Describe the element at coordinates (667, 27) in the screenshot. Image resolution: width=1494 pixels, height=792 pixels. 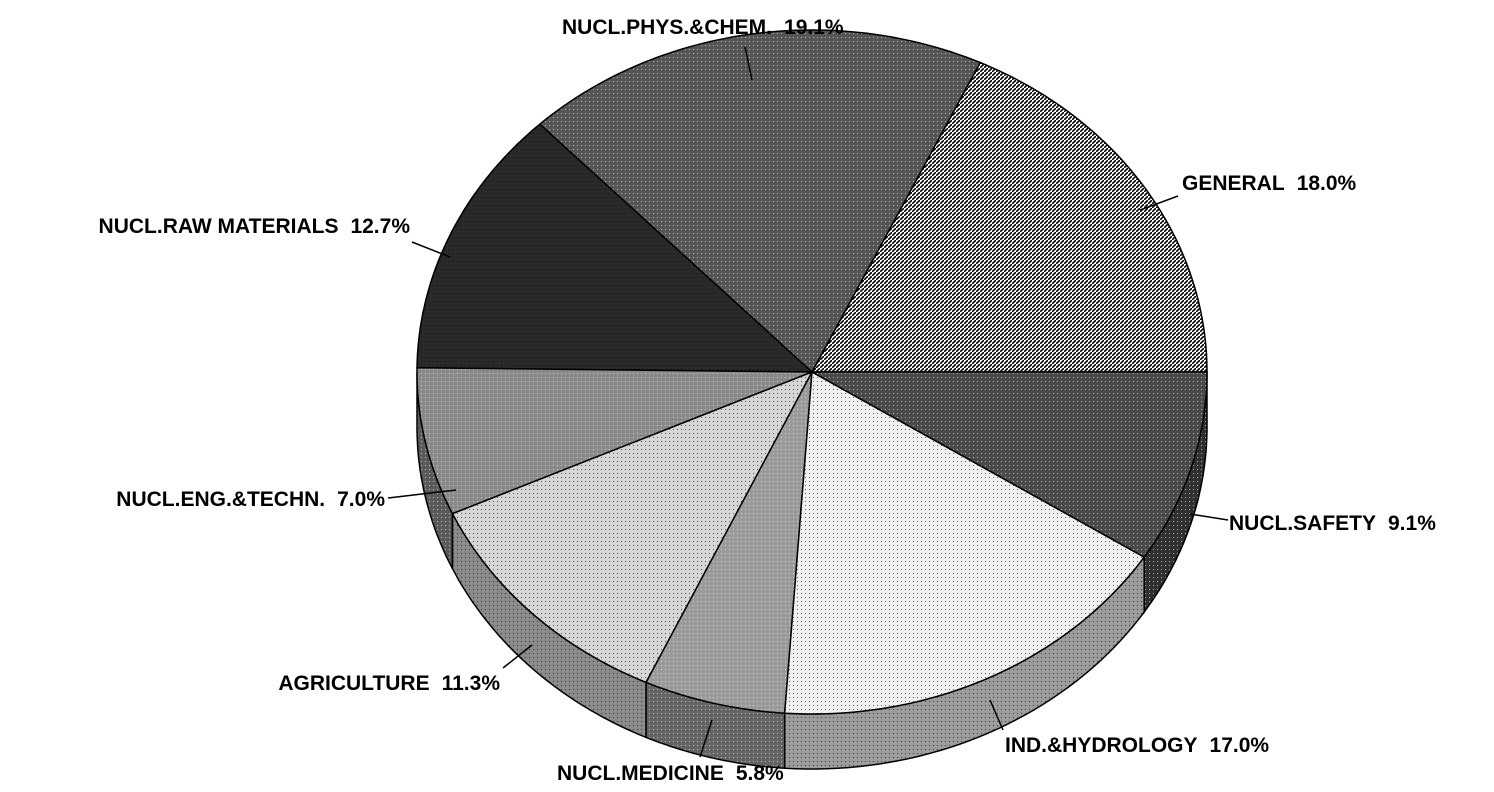
I see `category-name: NUCL.PHYS.&CHEM.` at that location.